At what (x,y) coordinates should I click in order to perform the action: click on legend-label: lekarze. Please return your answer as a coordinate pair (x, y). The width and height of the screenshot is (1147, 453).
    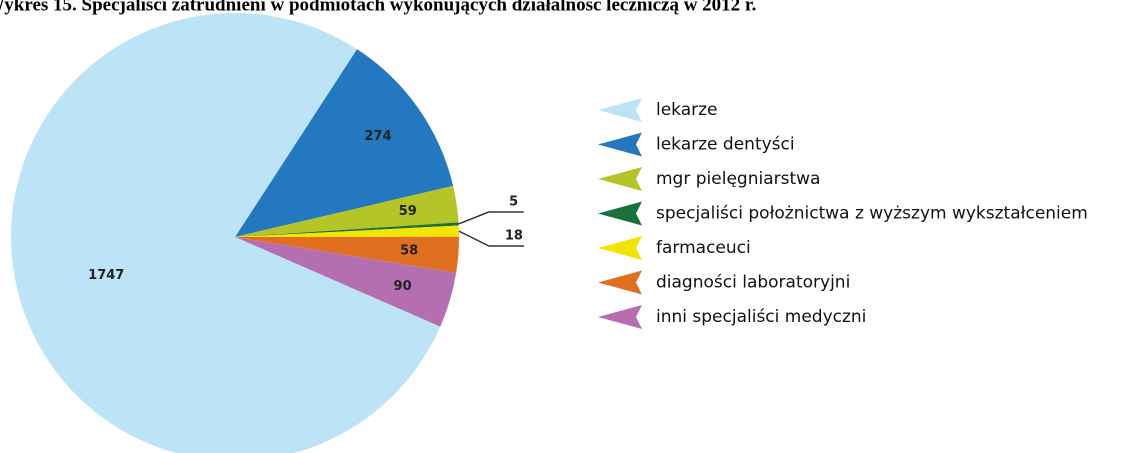
    Looking at the image, I should click on (687, 110).